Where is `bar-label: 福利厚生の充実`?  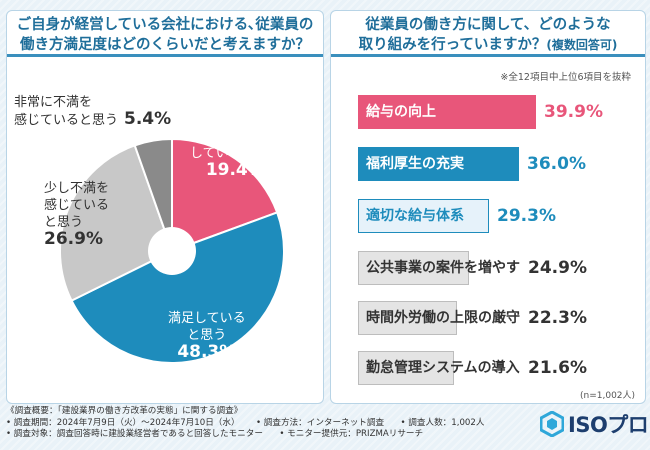 bar-label: 福利厚生の充実 is located at coordinates (415, 164).